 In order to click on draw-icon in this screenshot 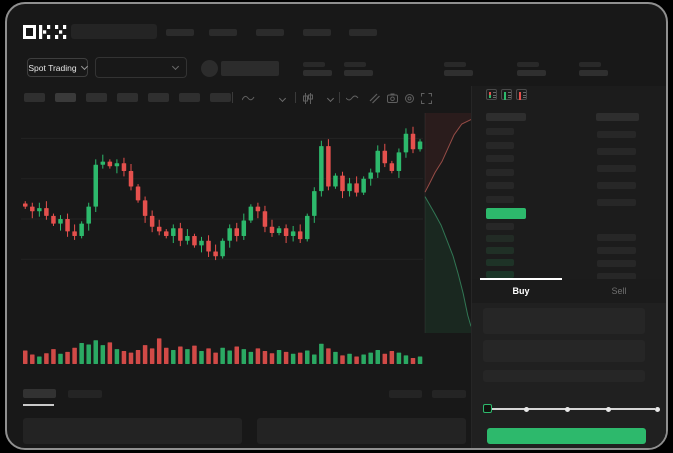, I will do `click(374, 98)`.